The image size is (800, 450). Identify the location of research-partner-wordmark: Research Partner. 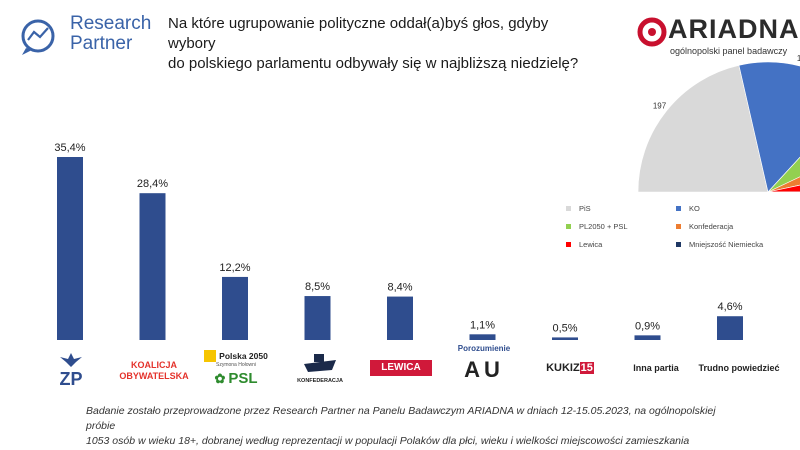
(111, 33).